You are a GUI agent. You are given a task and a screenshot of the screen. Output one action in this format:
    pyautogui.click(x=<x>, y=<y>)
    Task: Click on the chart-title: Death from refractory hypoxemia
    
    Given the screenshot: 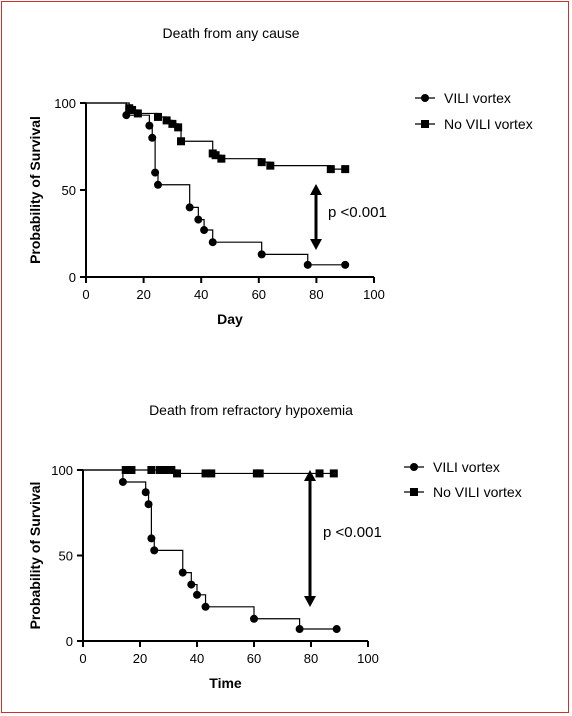 What is the action you would take?
    pyautogui.click(x=251, y=410)
    